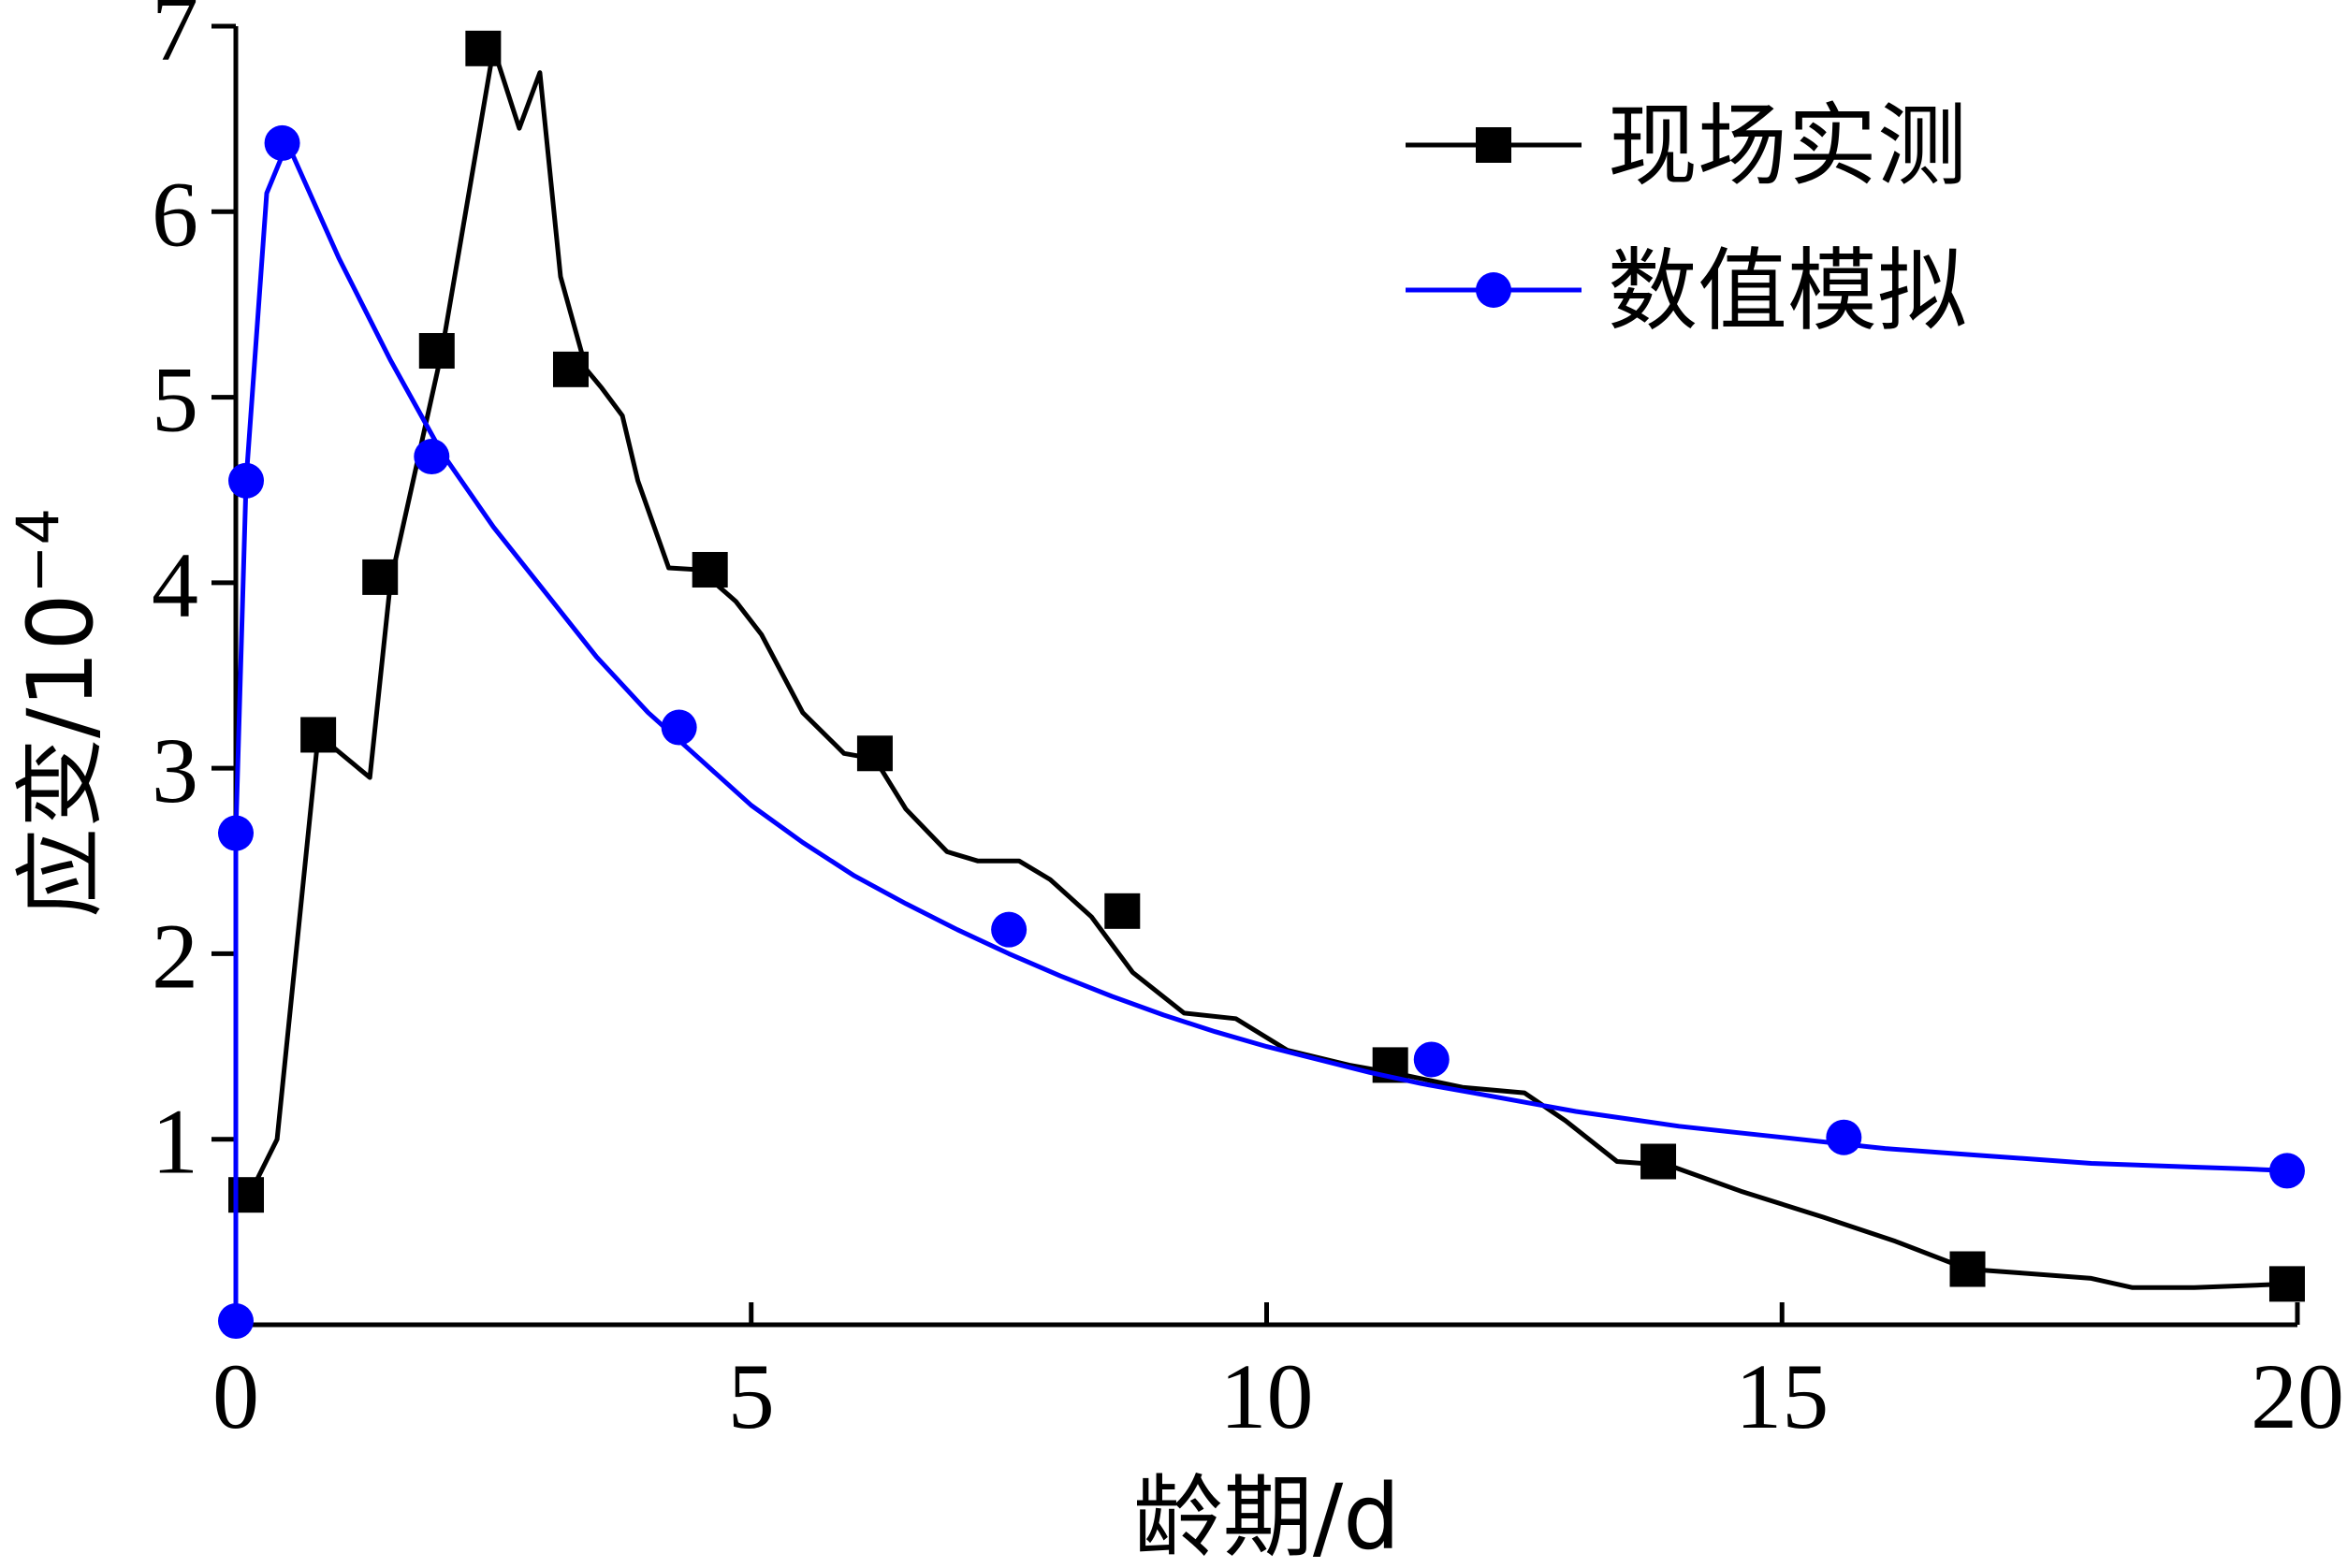 The width and height of the screenshot is (2347, 1568). What do you see at coordinates (751, 1396) in the screenshot?
I see `x-tick-label: 5` at bounding box center [751, 1396].